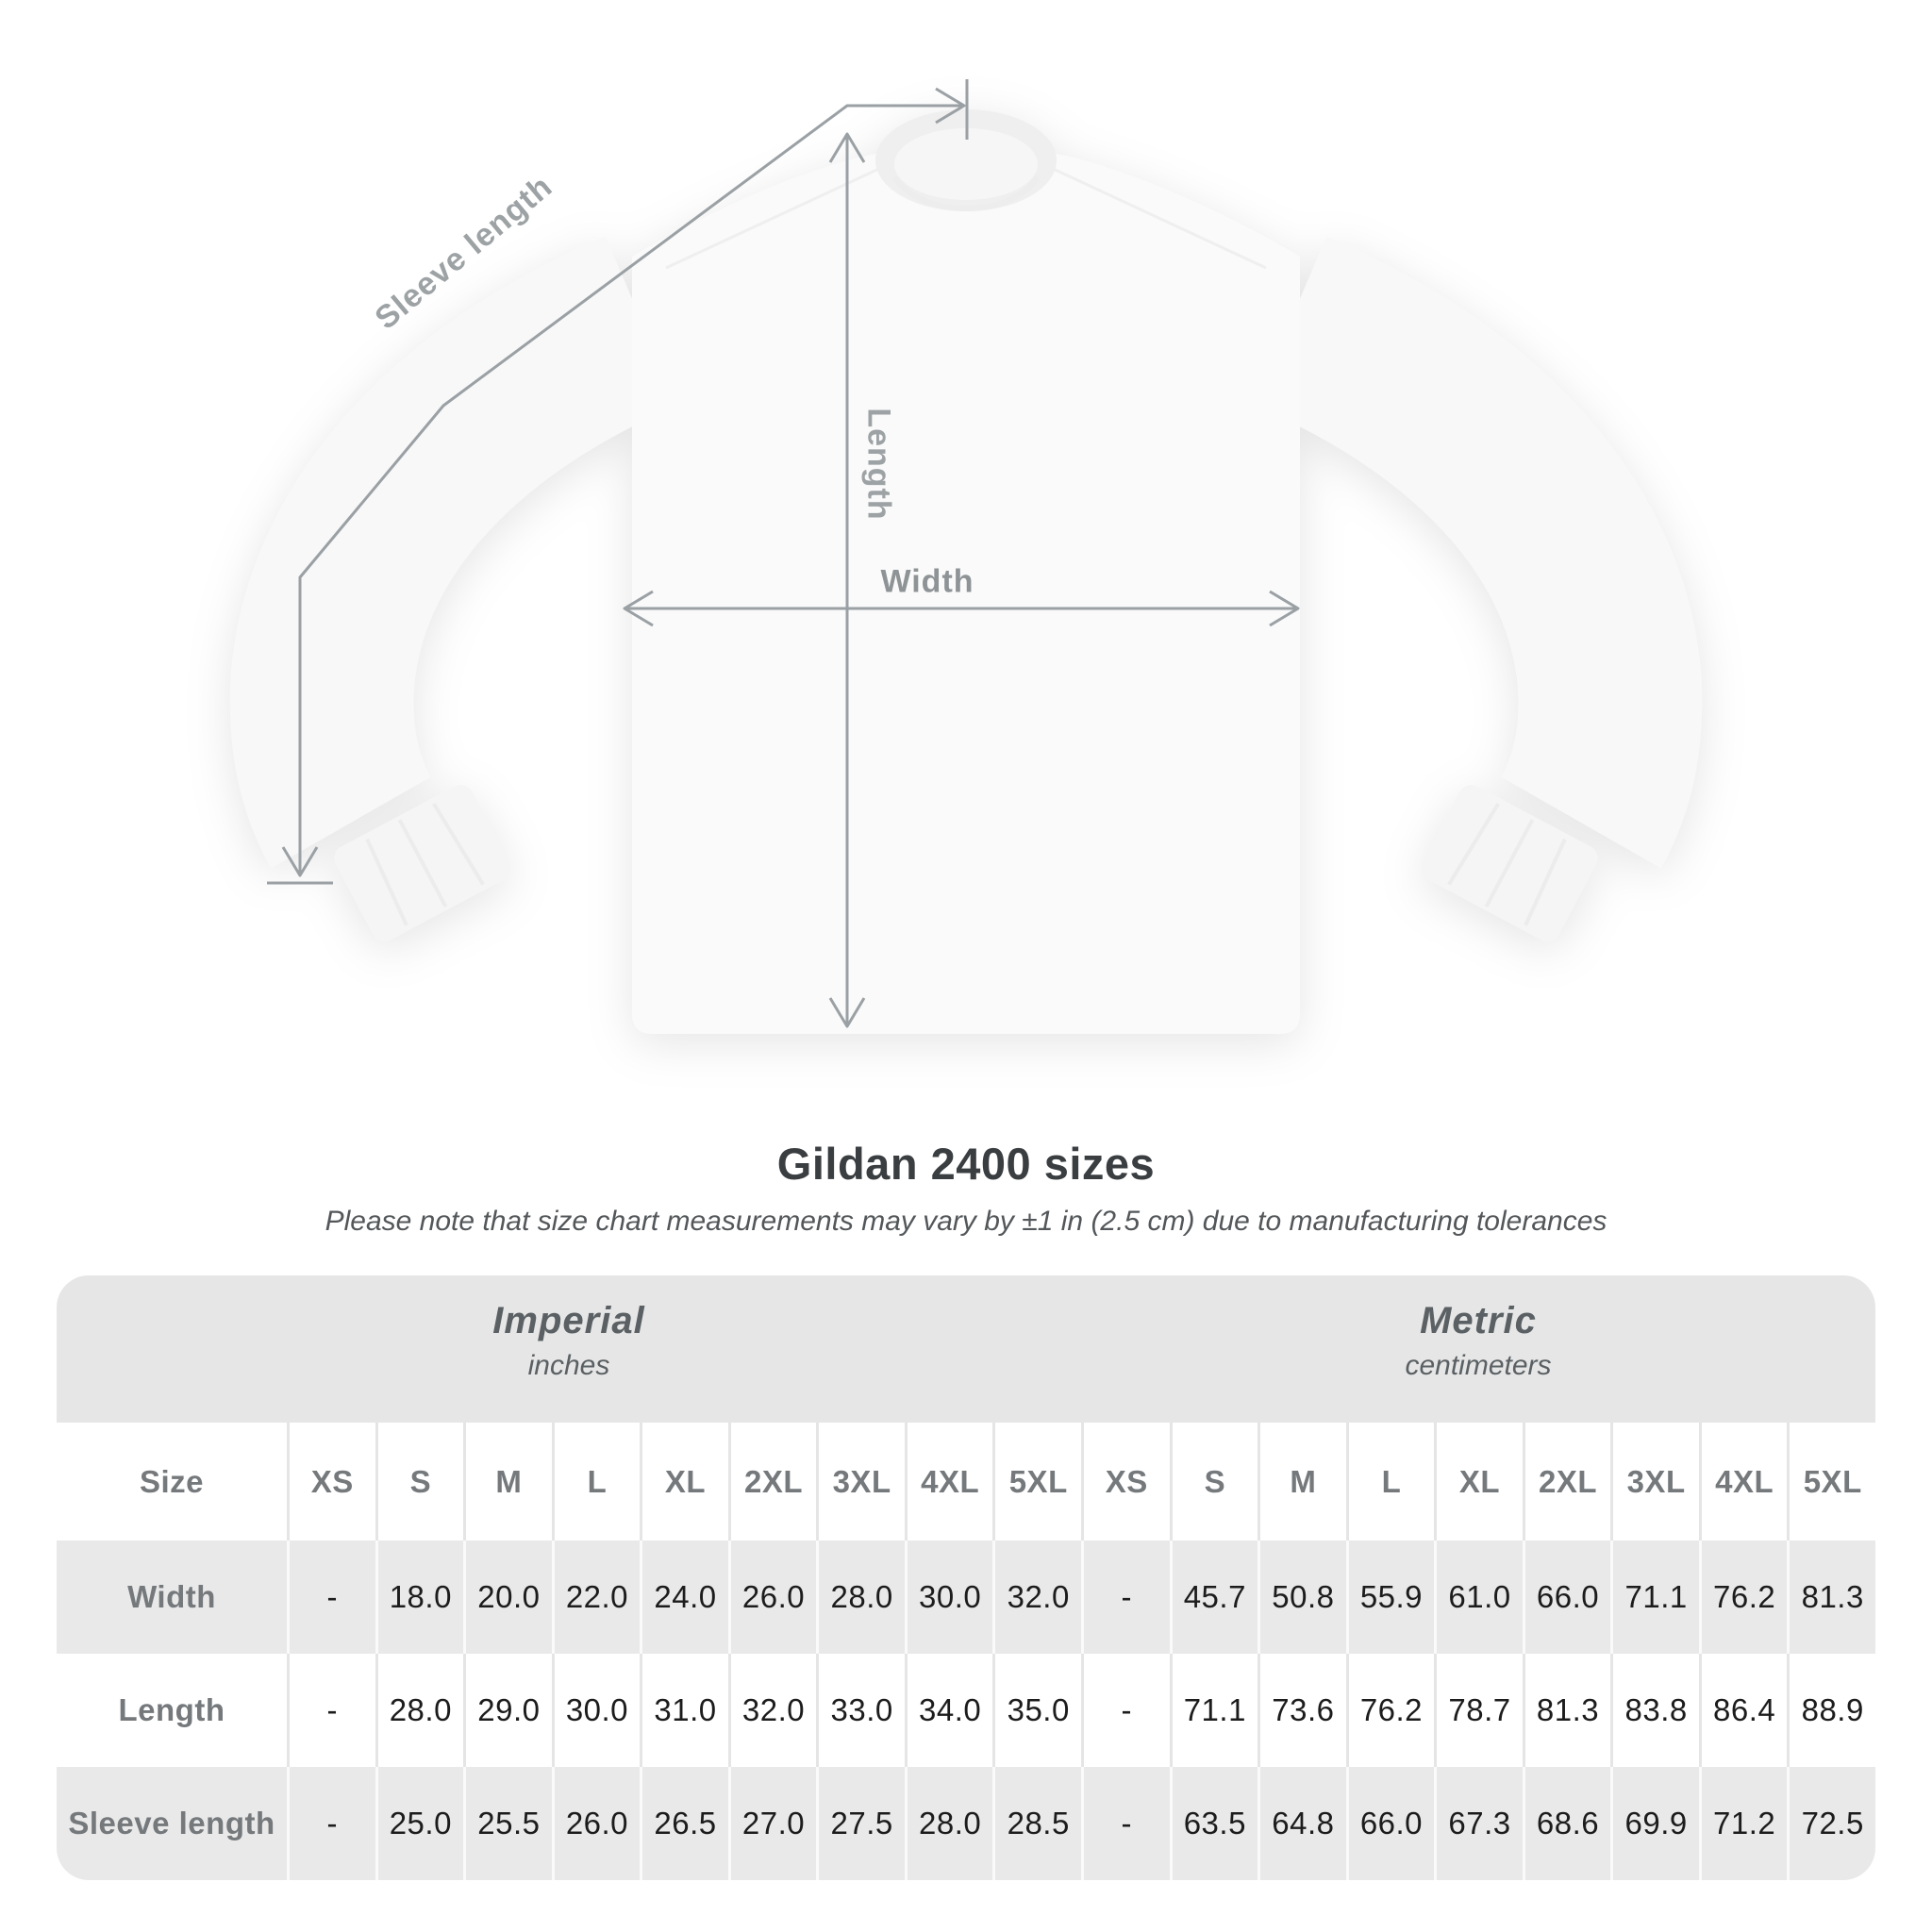 Image resolution: width=1932 pixels, height=1932 pixels. Describe the element at coordinates (454, 552) in the screenshot. I see `left-sleeve` at that location.